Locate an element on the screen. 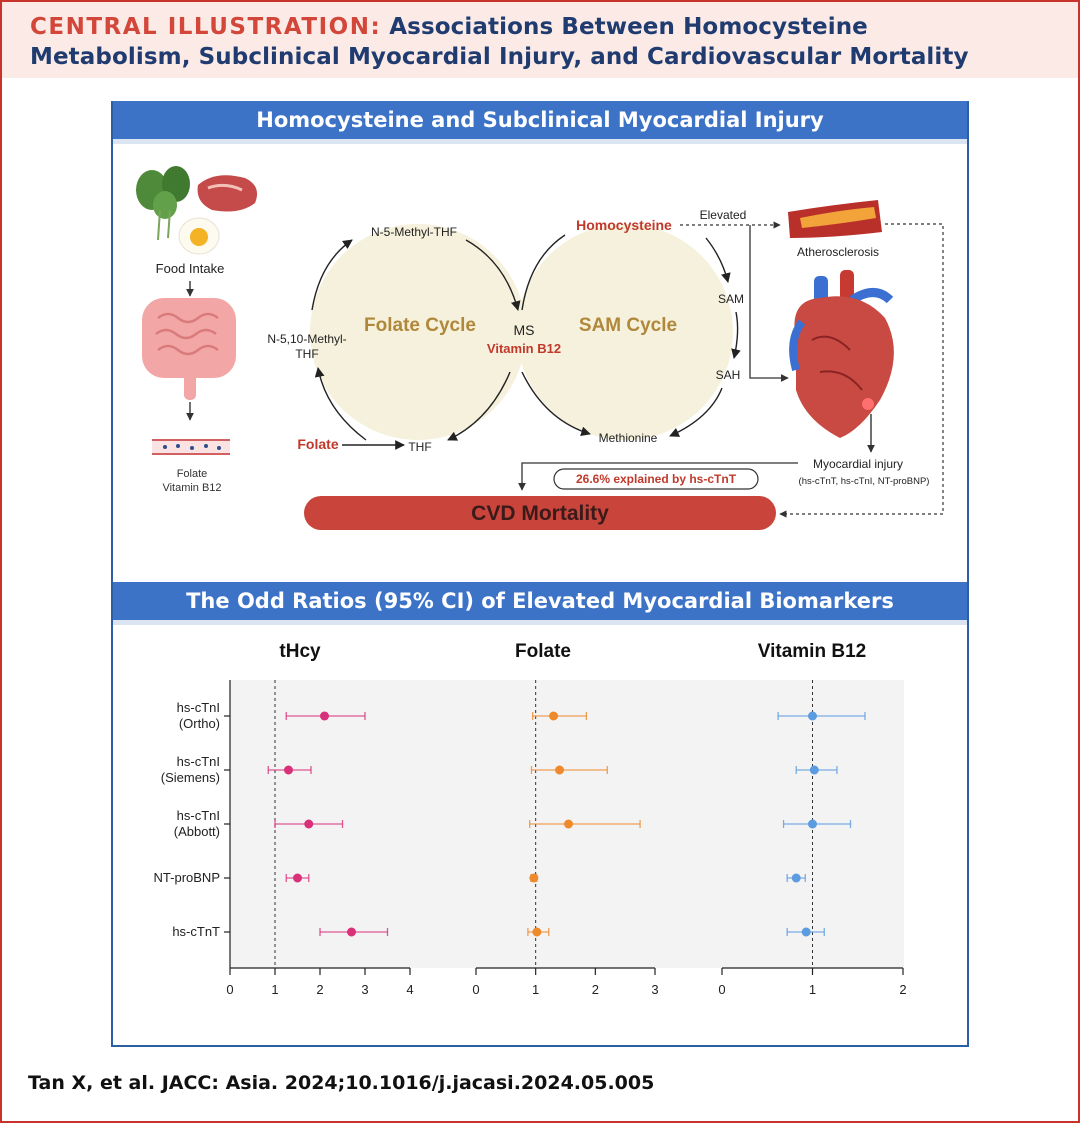  n5-methyl-thf-label: N-5-Methyl-THF is located at coordinates (414, 232).